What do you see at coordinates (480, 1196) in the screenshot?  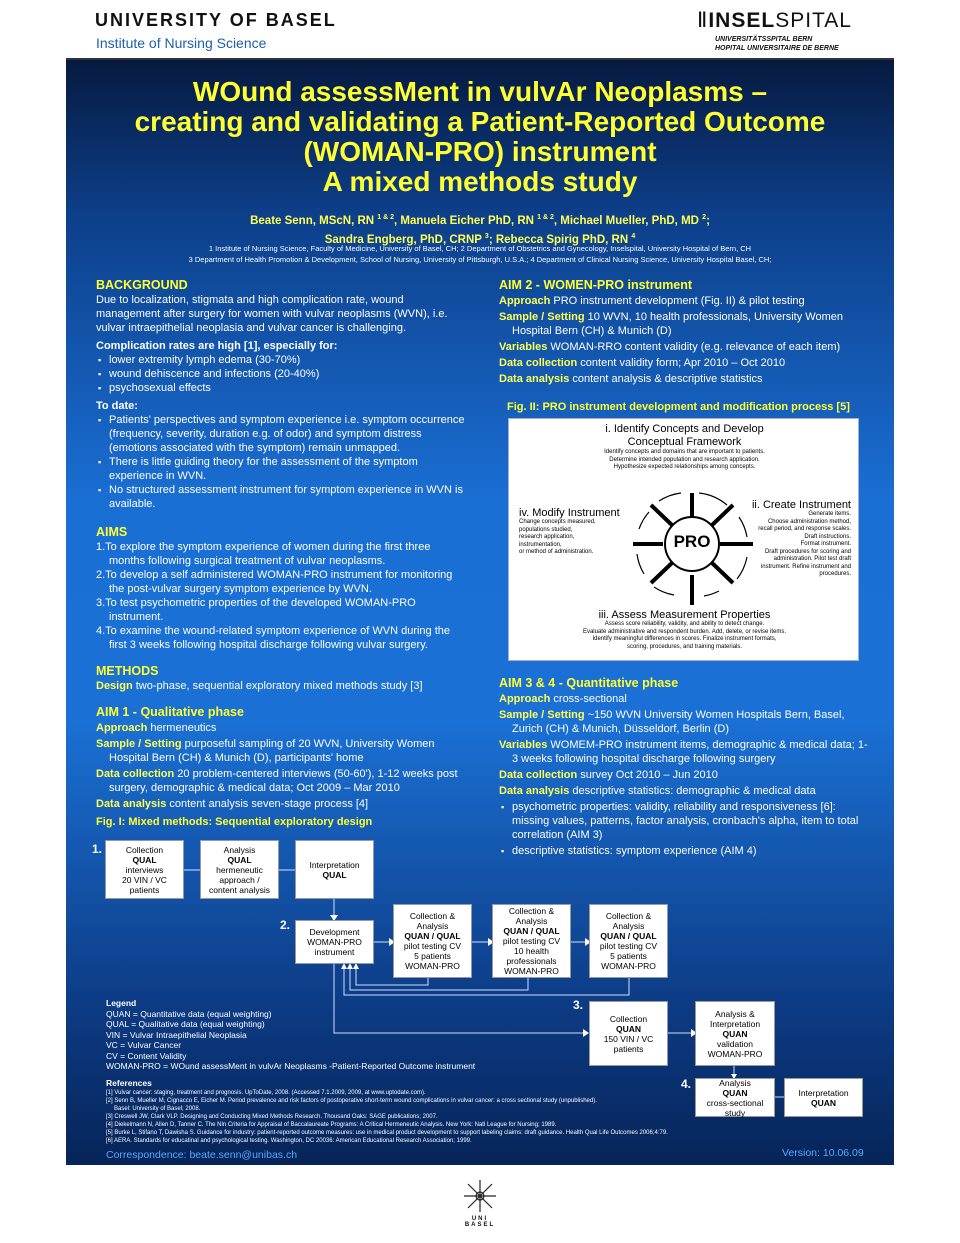 I see `basel-emblem-icon` at bounding box center [480, 1196].